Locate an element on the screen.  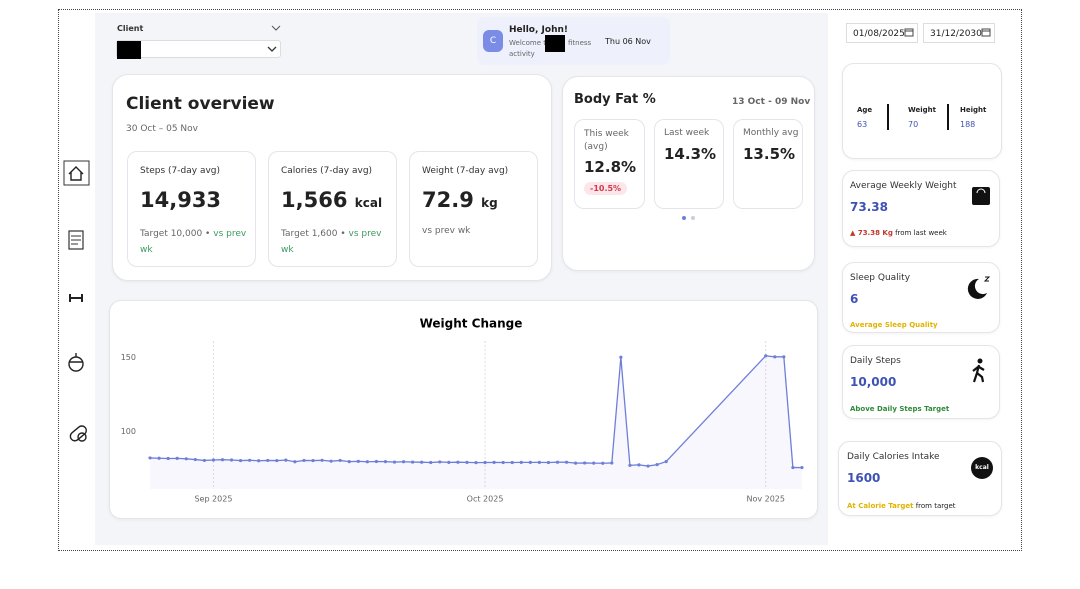
fat-value: 14.3% is located at coordinates (690, 154).